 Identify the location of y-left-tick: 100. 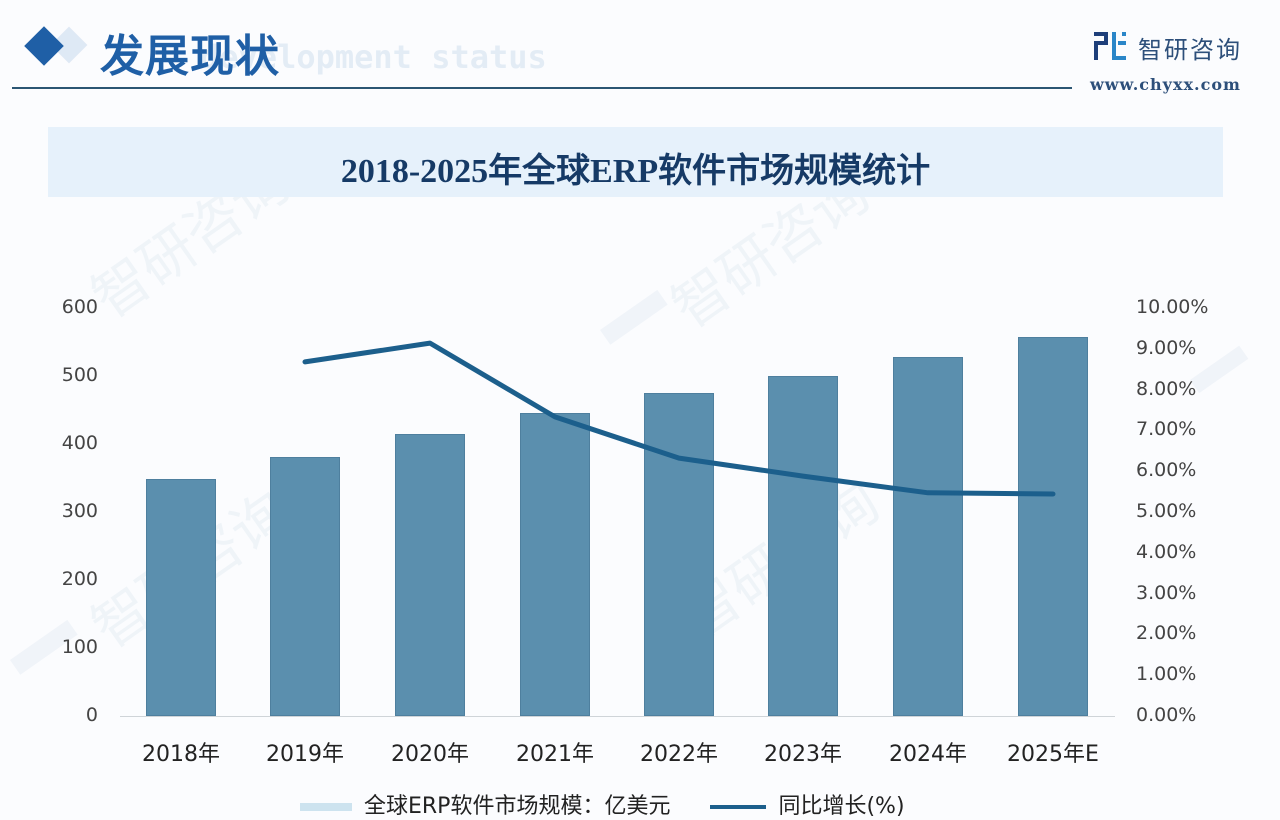
(79, 647).